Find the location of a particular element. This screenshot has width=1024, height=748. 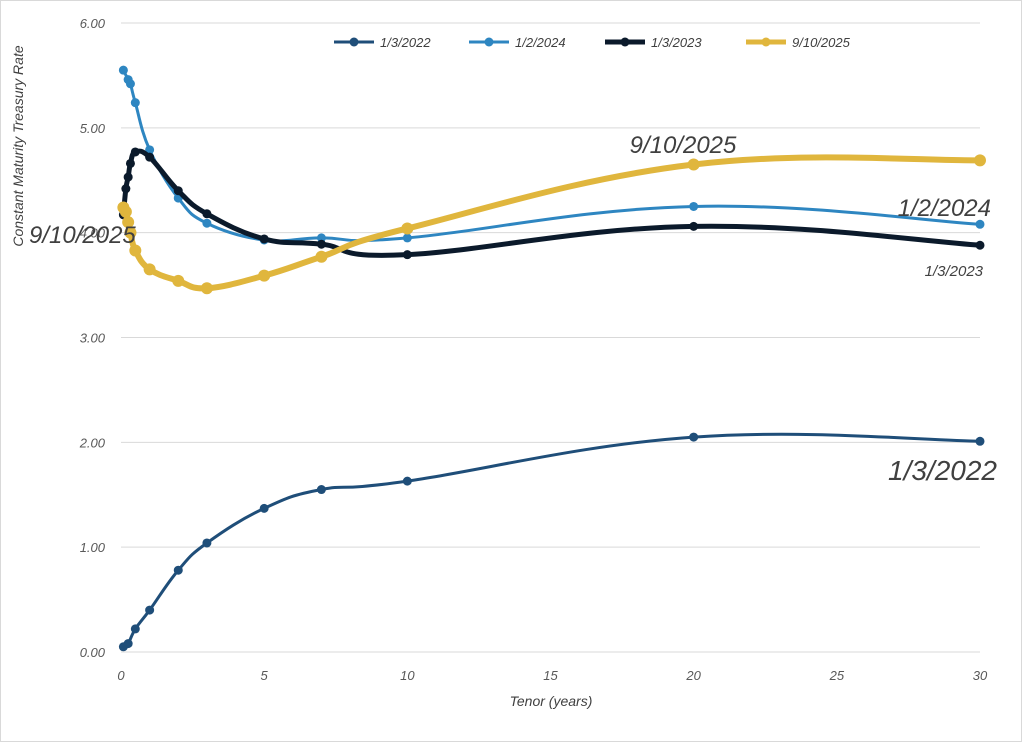

x-tick-labels: 0 5 10 15 20 25 30 is located at coordinates (552, 675).